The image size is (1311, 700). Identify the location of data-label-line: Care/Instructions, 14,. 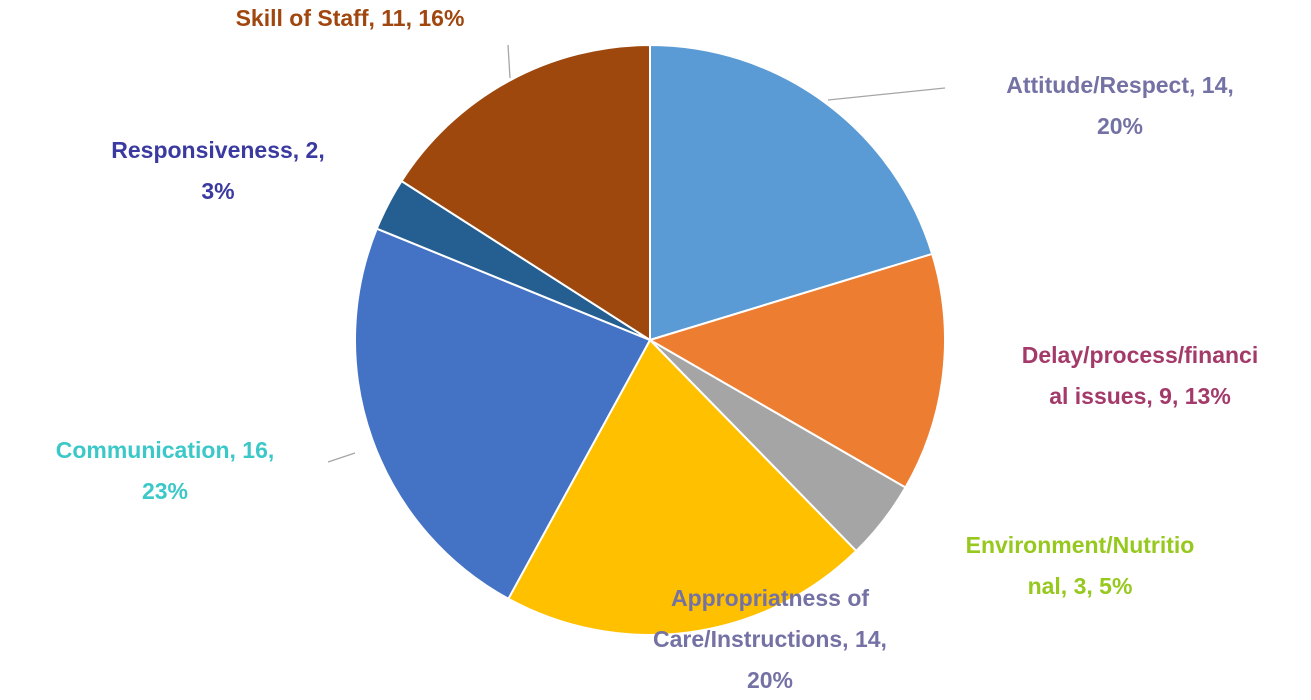
(770, 639).